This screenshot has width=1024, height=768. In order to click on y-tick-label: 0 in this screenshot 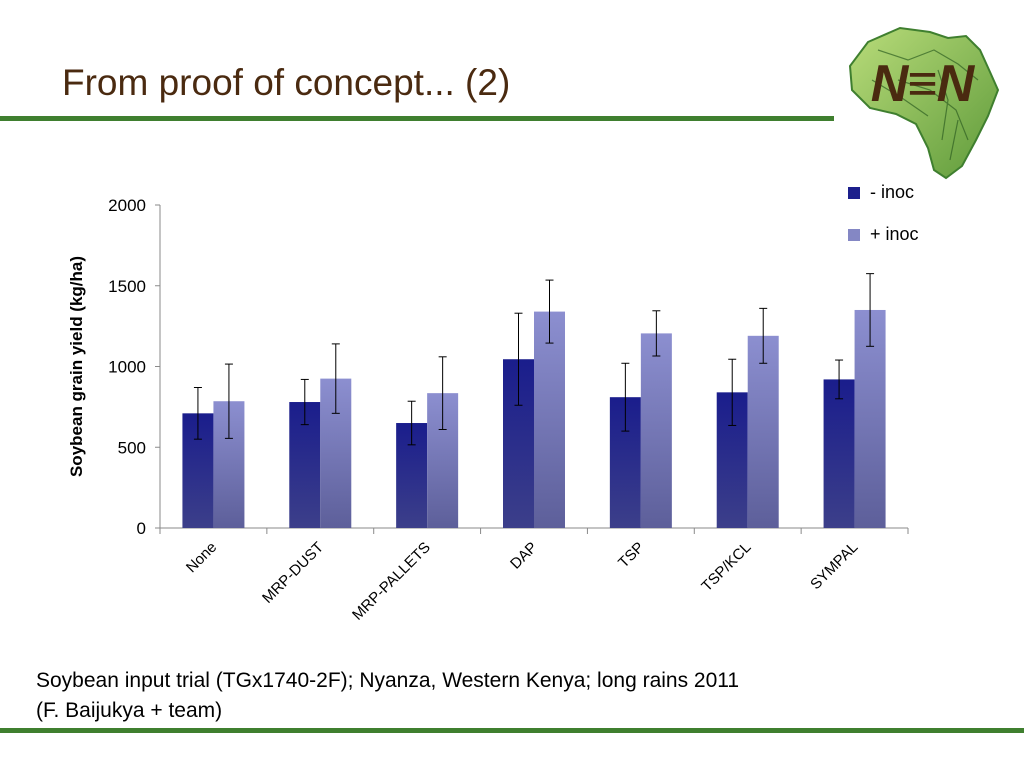, I will do `click(141, 528)`.